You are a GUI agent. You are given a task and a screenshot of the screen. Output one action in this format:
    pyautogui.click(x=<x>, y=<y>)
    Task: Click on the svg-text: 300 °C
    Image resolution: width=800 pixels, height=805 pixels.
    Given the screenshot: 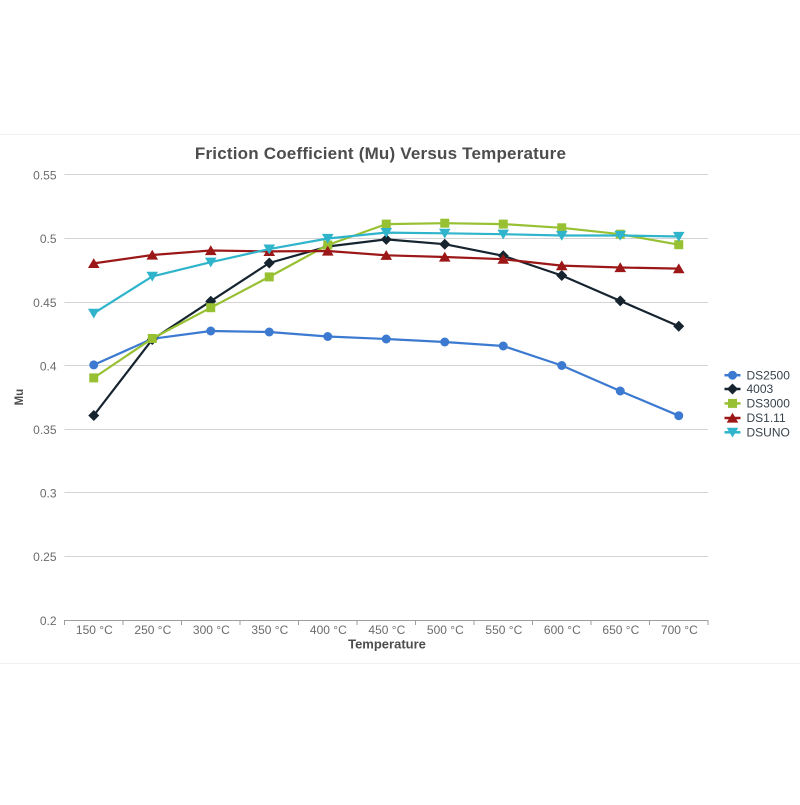 What is the action you would take?
    pyautogui.click(x=211, y=630)
    